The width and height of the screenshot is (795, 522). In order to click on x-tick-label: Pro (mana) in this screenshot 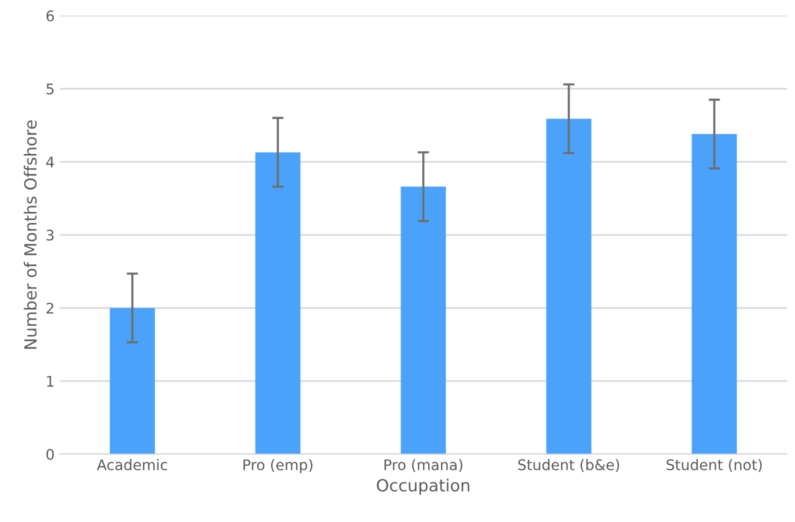, I will do `click(423, 465)`.